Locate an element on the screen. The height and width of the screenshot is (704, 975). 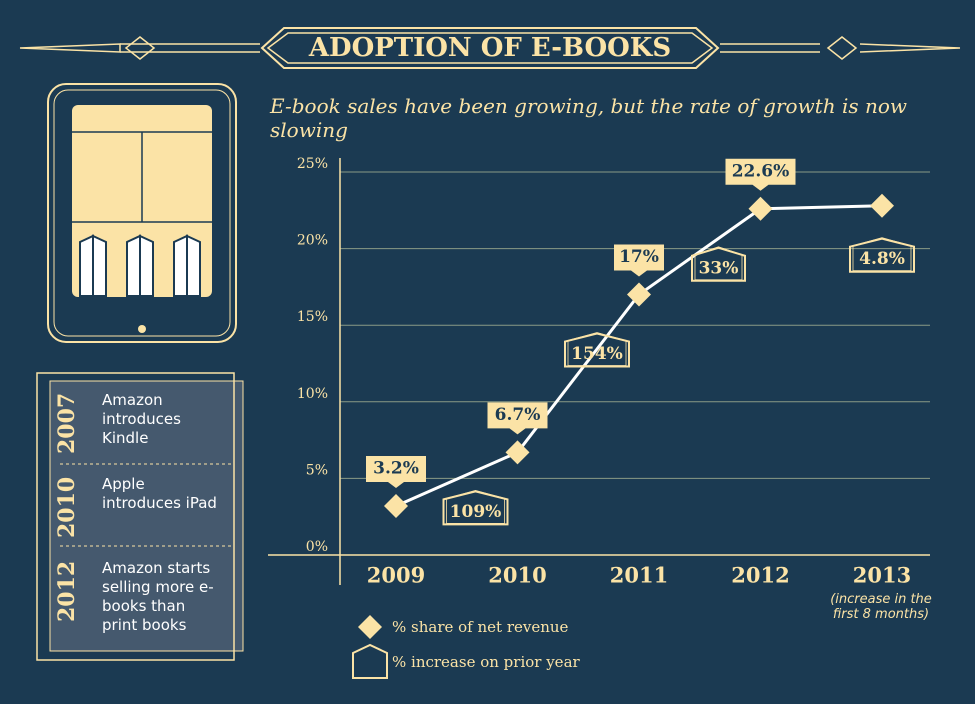
title-ornament is located at coordinates (490, 48).